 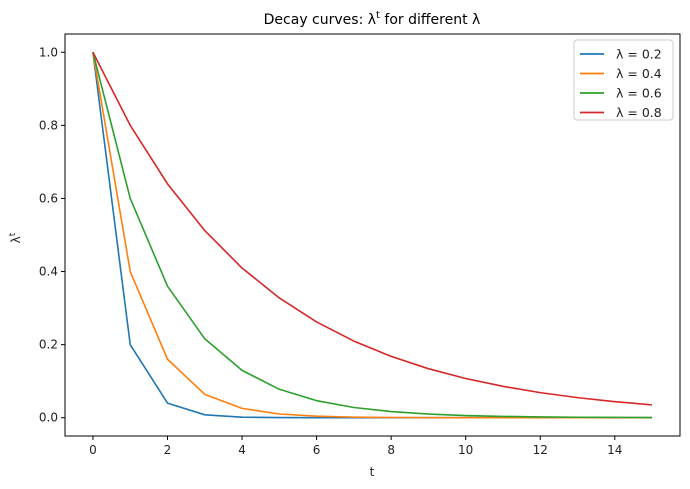 I want to click on x-axis-label: t, so click(x=372, y=472).